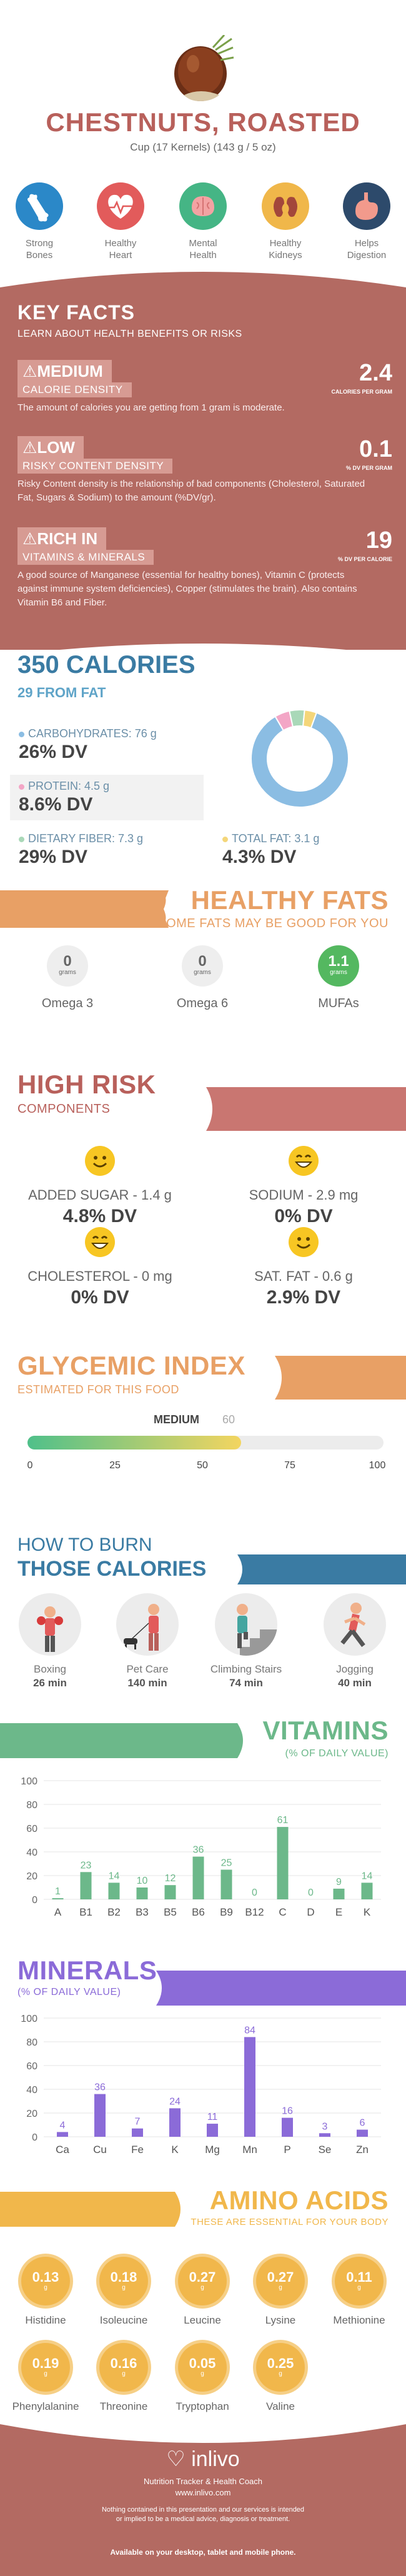 This screenshot has width=406, height=2576. What do you see at coordinates (359, 2320) in the screenshot?
I see `amino-name: Methionine` at bounding box center [359, 2320].